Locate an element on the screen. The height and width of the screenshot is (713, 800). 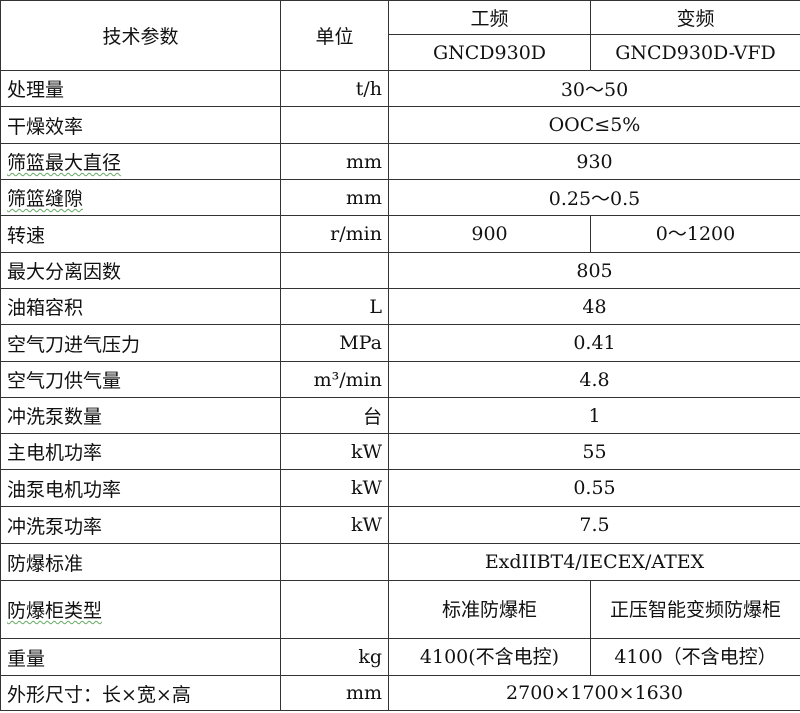
param-label: 最大分离因数 is located at coordinates (64, 272).